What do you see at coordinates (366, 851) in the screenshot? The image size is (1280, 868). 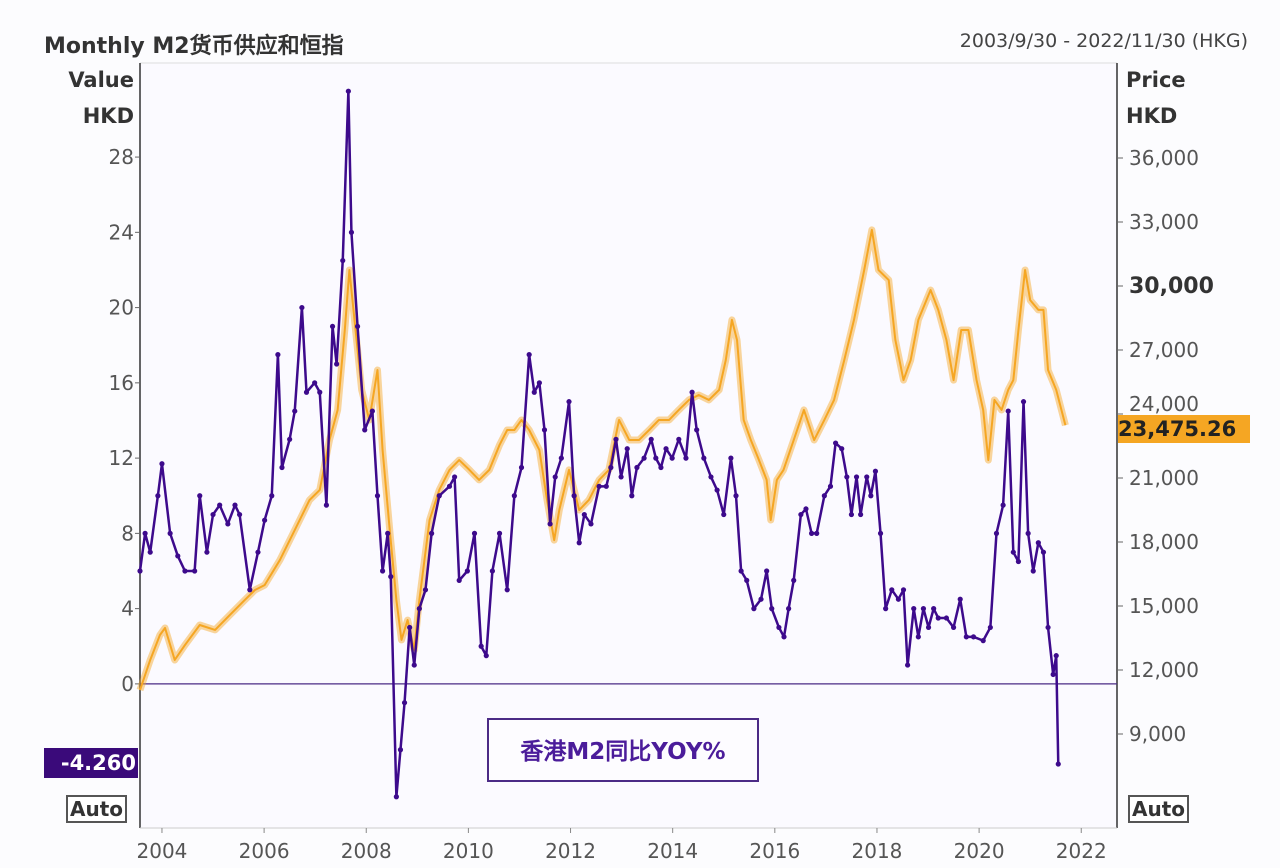 I see `x-tick-label: 2008` at bounding box center [366, 851].